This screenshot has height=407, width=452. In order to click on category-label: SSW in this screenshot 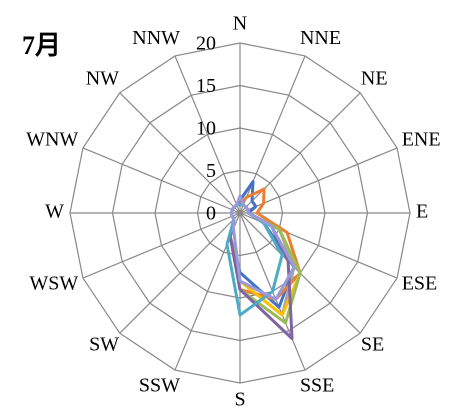, I will do `click(159, 385)`.